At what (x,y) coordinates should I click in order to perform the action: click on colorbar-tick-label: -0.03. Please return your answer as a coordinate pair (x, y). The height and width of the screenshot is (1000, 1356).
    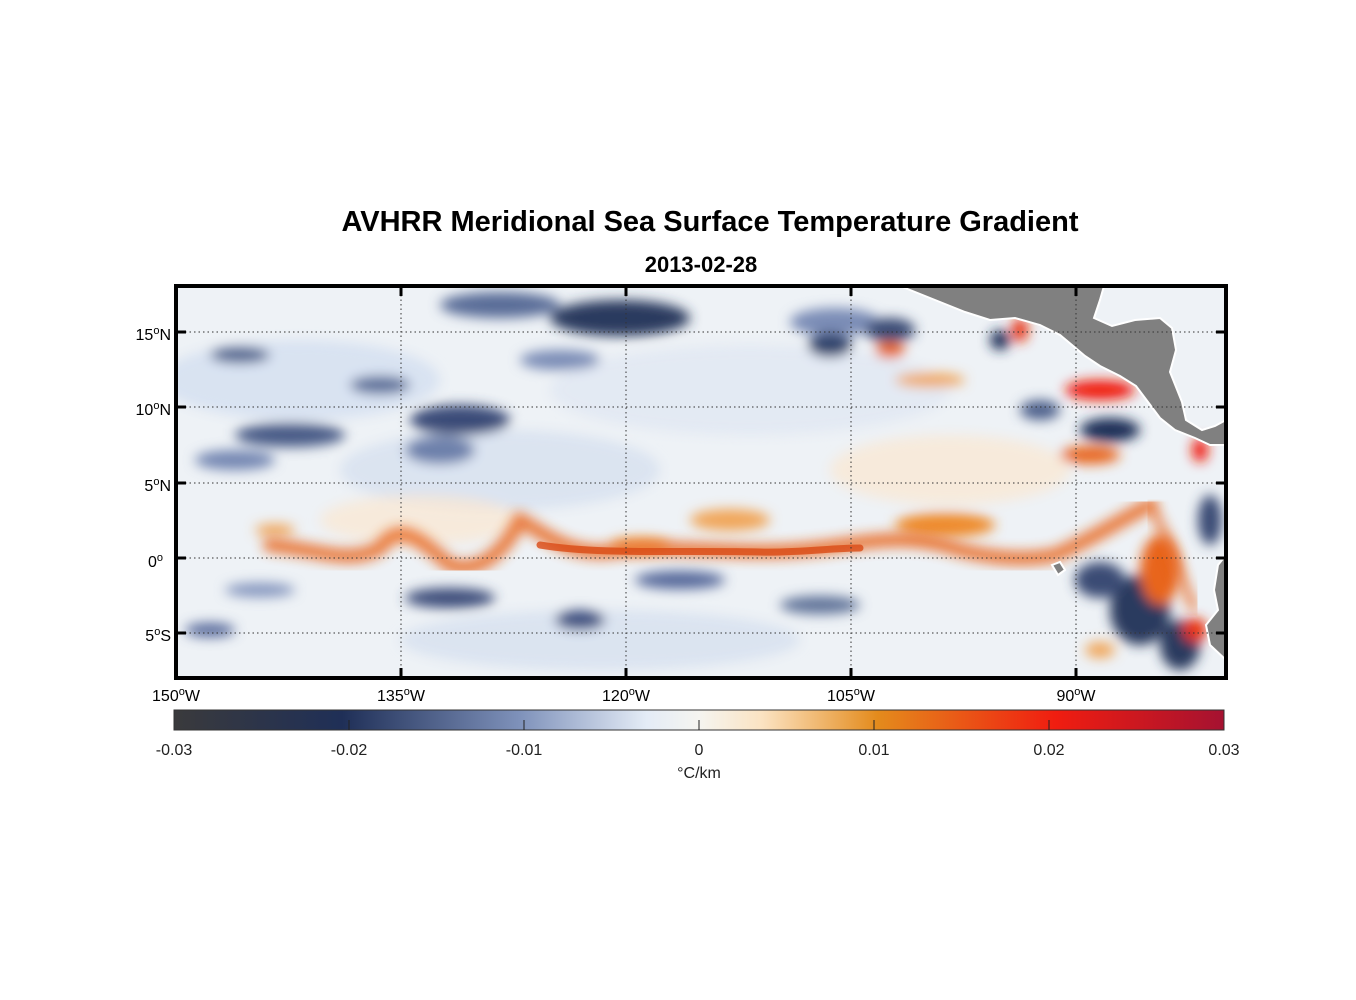
    Looking at the image, I should click on (174, 750).